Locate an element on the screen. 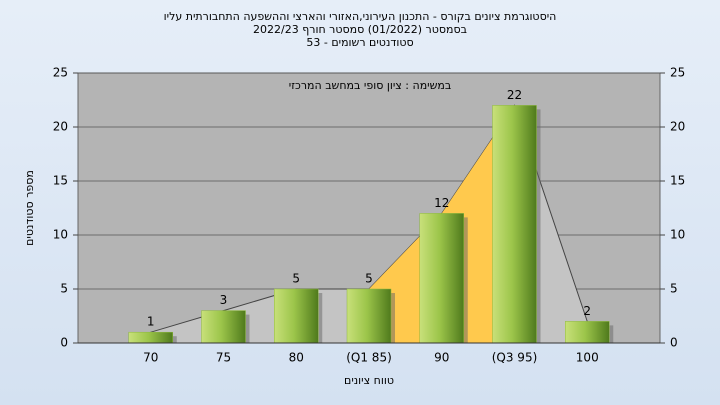 The height and width of the screenshot is (405, 720). y-tick-label: 5 is located at coordinates (64, 289).